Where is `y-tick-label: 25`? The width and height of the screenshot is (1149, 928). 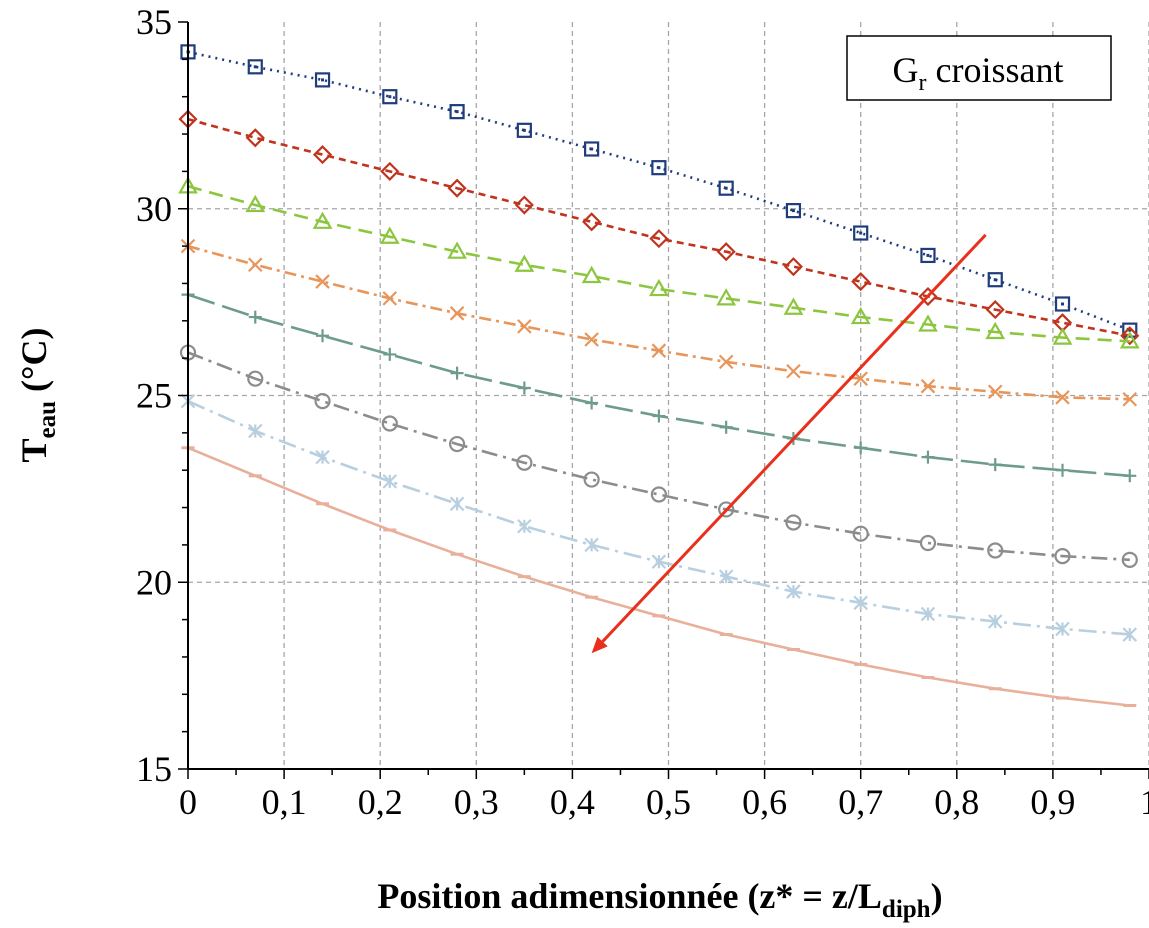 y-tick-label: 25 is located at coordinates (154, 396).